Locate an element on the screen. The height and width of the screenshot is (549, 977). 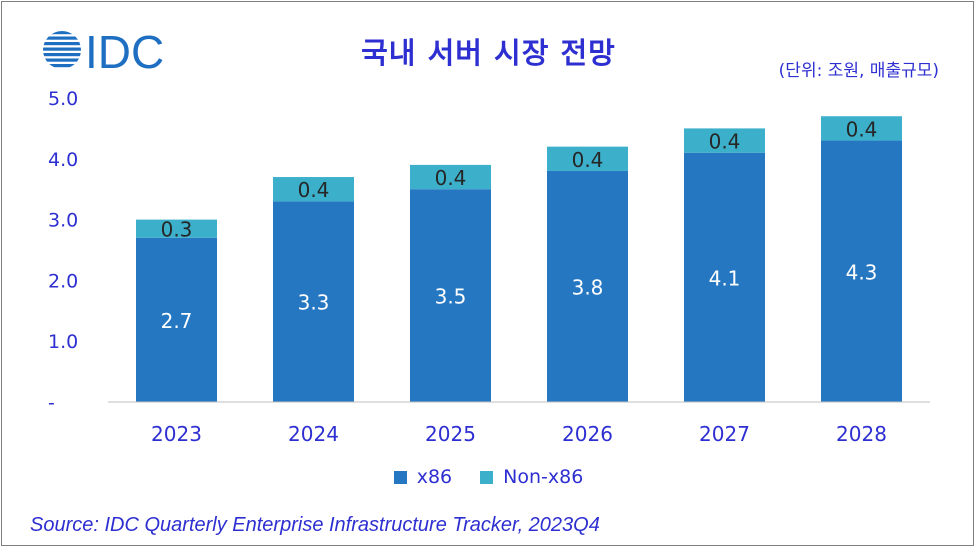
y-tick-label: 3.0 is located at coordinates (63, 221).